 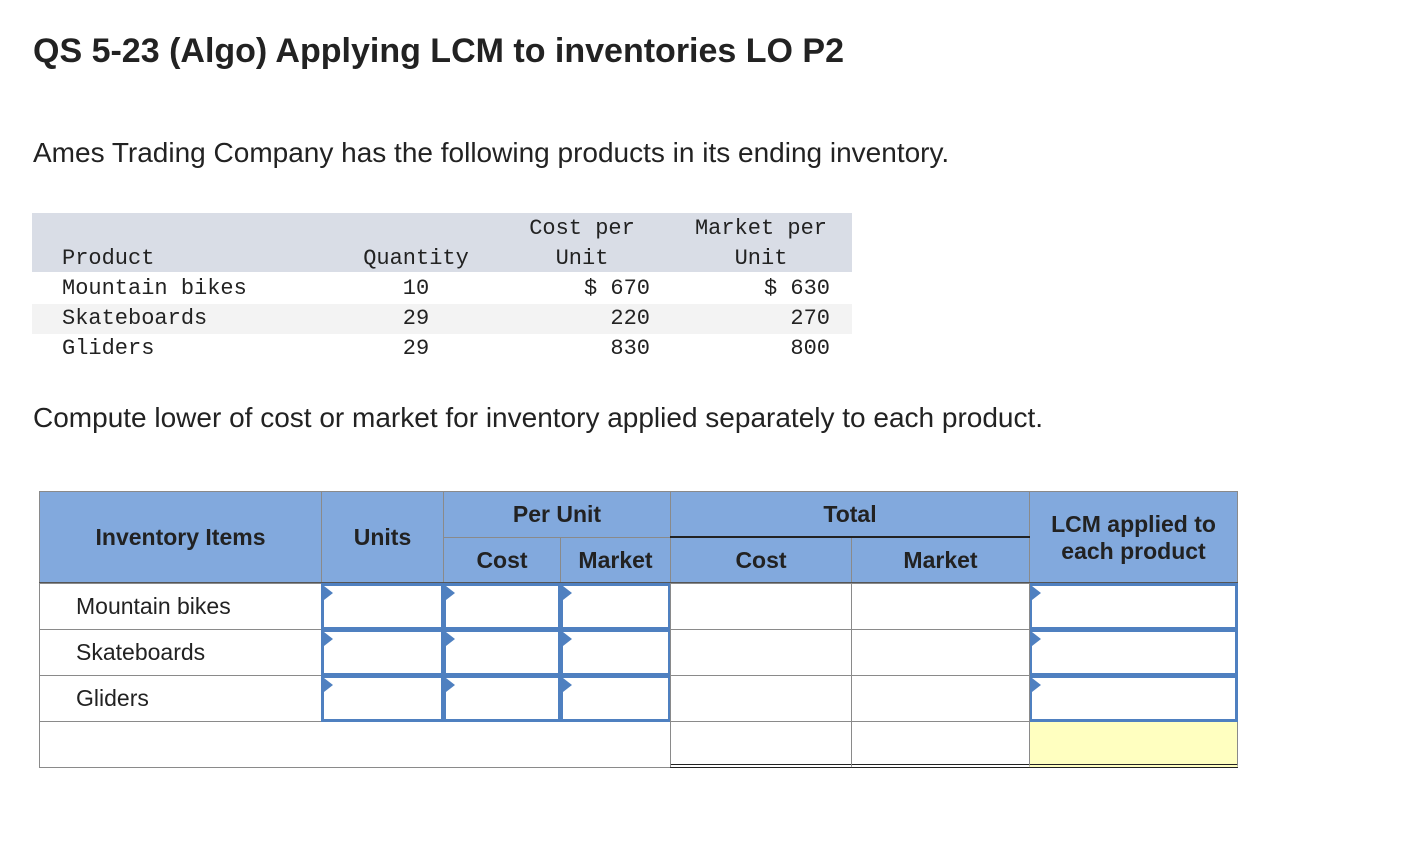 I want to click on header-cell: Inventory Items, so click(x=180, y=537).